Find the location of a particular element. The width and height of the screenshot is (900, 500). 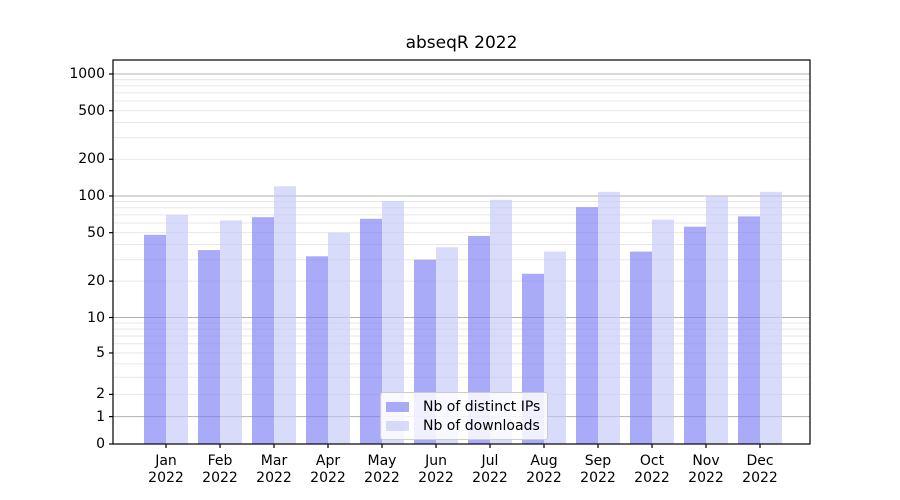

x-tick-label-may: May 2022 is located at coordinates (382, 469).